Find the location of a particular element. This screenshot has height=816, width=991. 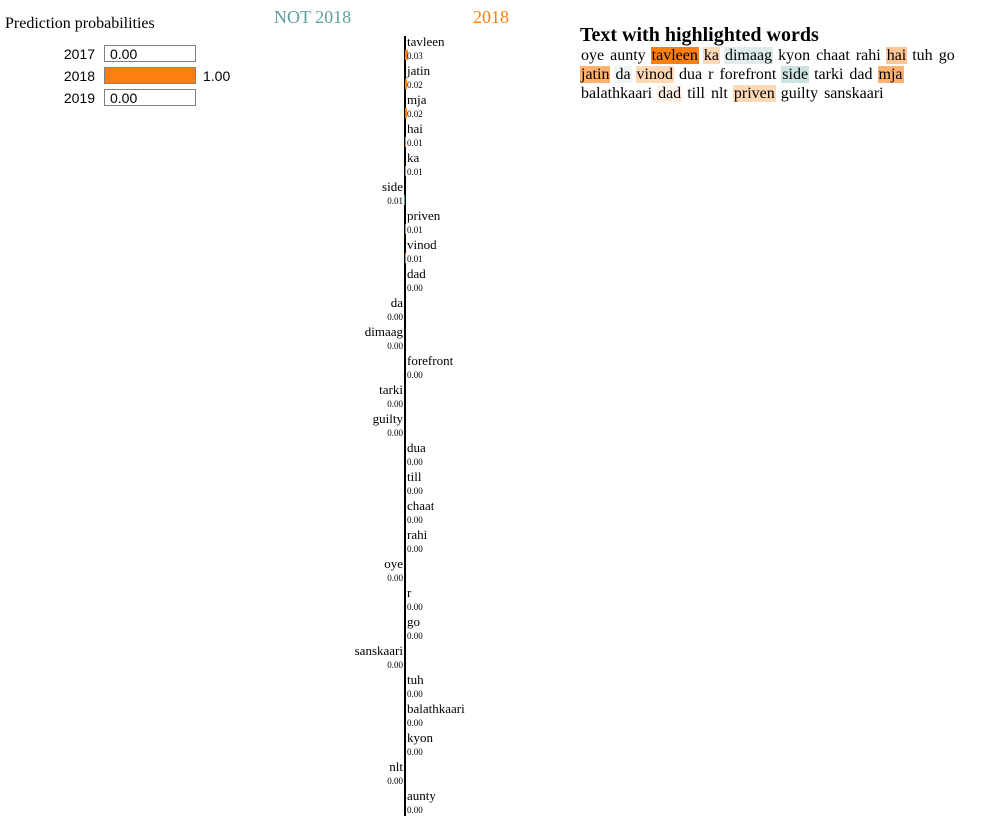

highlighted-word: side is located at coordinates (795, 74).